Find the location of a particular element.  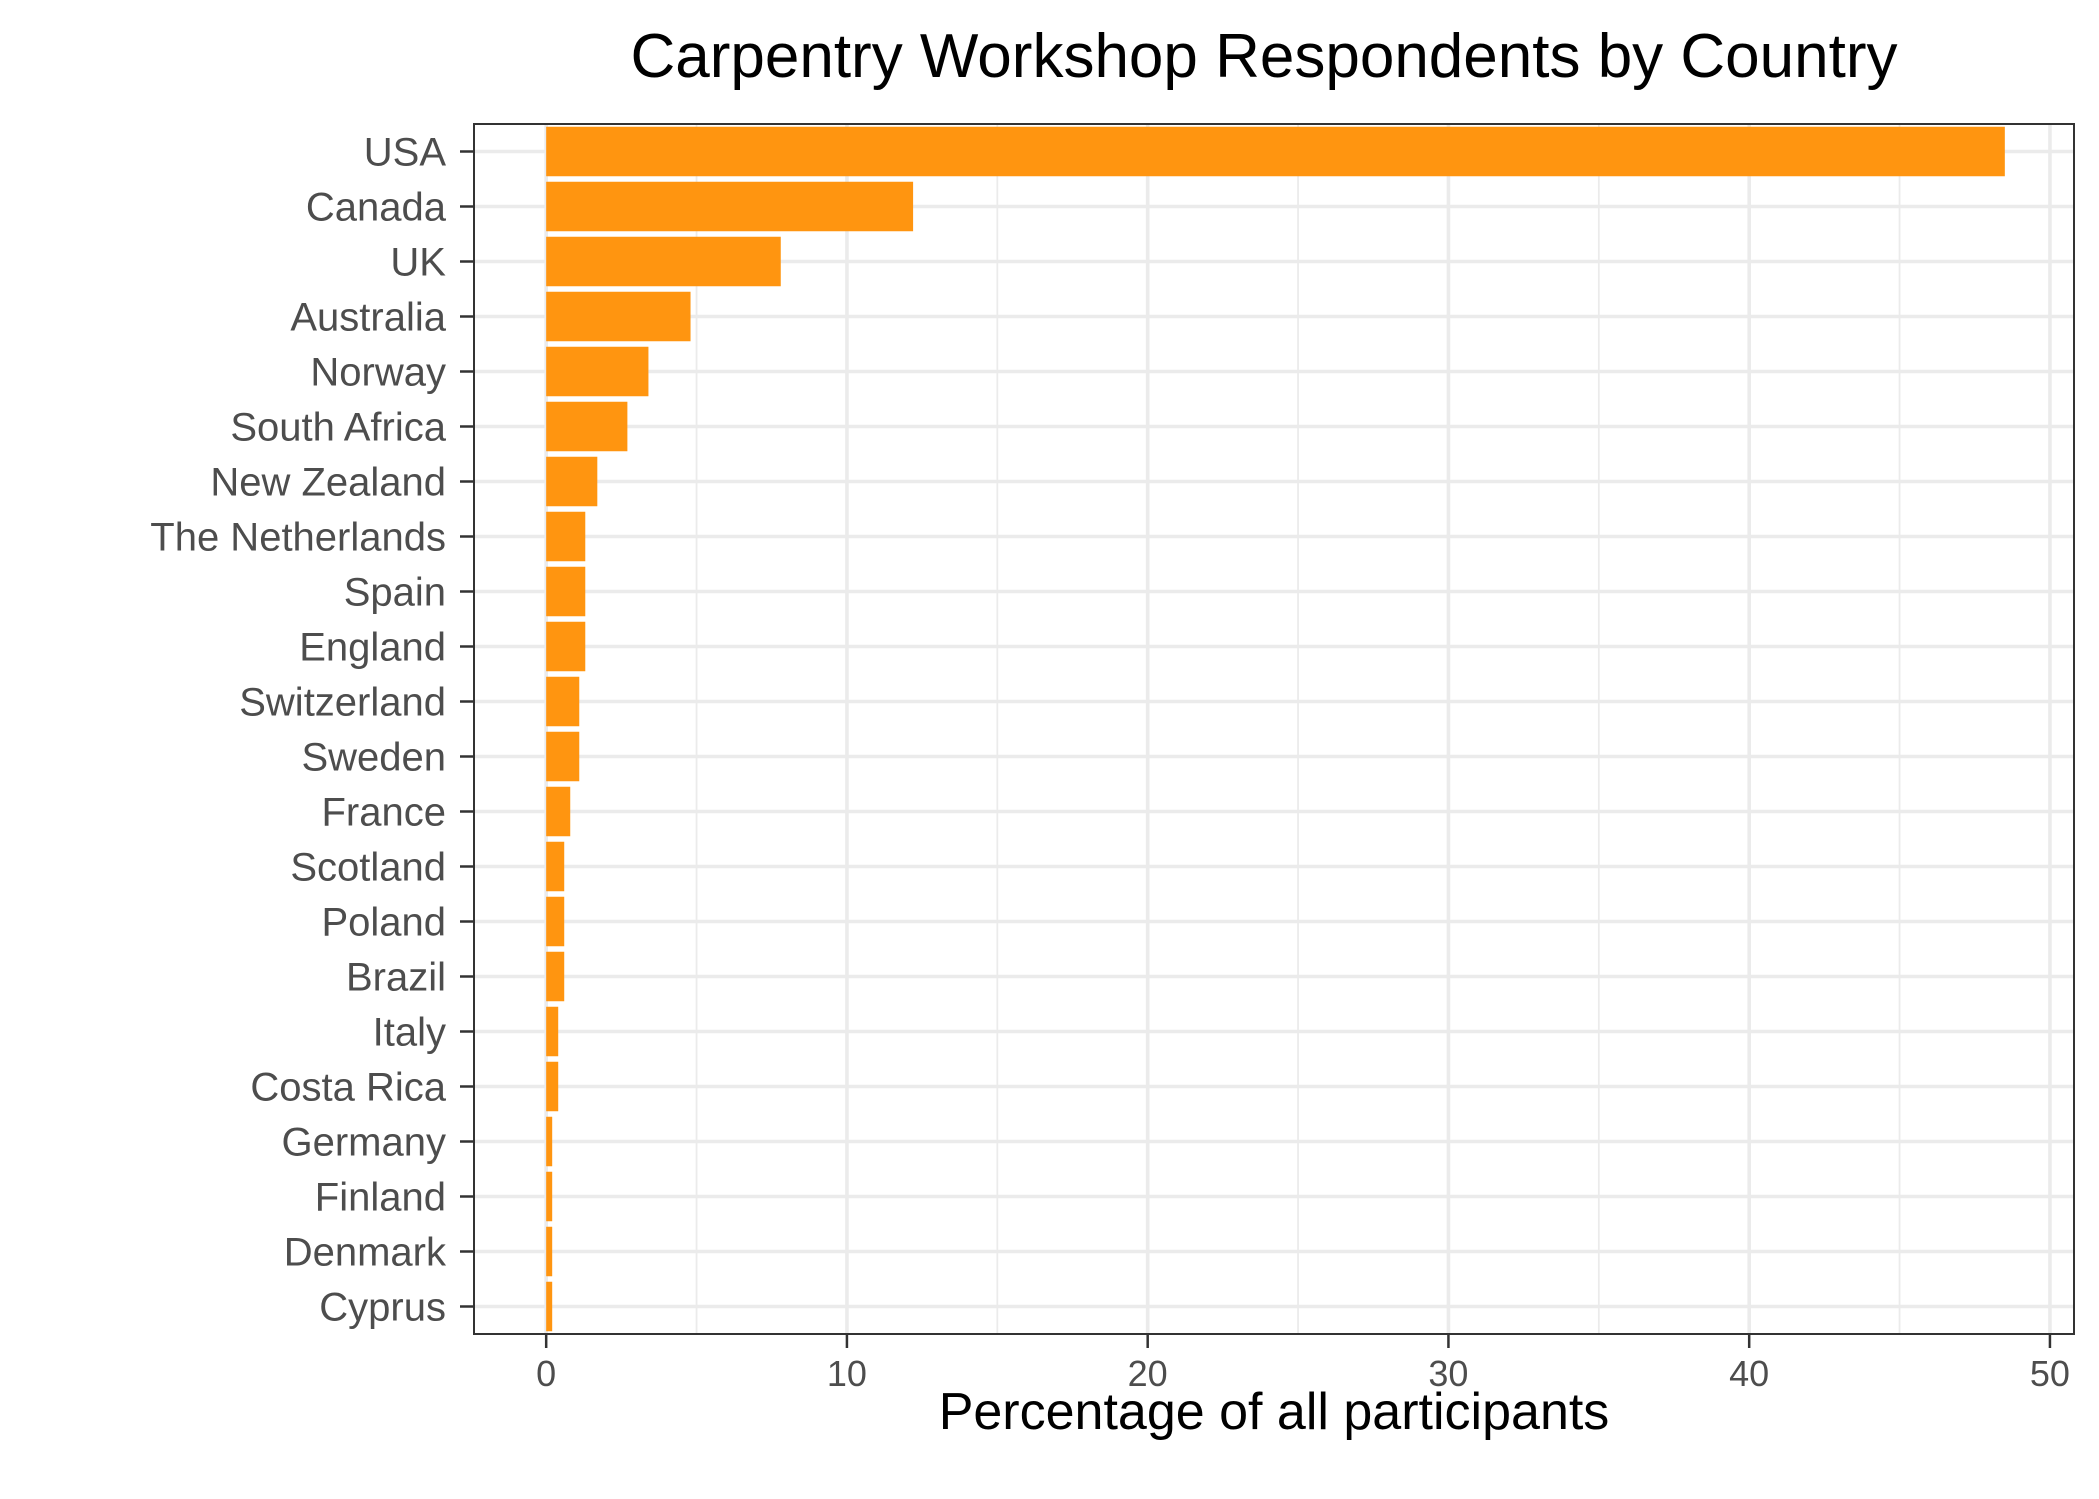

bar-sweden is located at coordinates (563, 756).